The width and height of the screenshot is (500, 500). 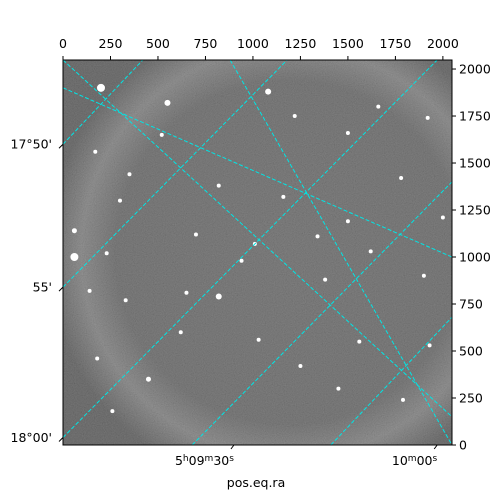 What do you see at coordinates (348, 43) in the screenshot?
I see `top-tick-label-1500: 1500` at bounding box center [348, 43].